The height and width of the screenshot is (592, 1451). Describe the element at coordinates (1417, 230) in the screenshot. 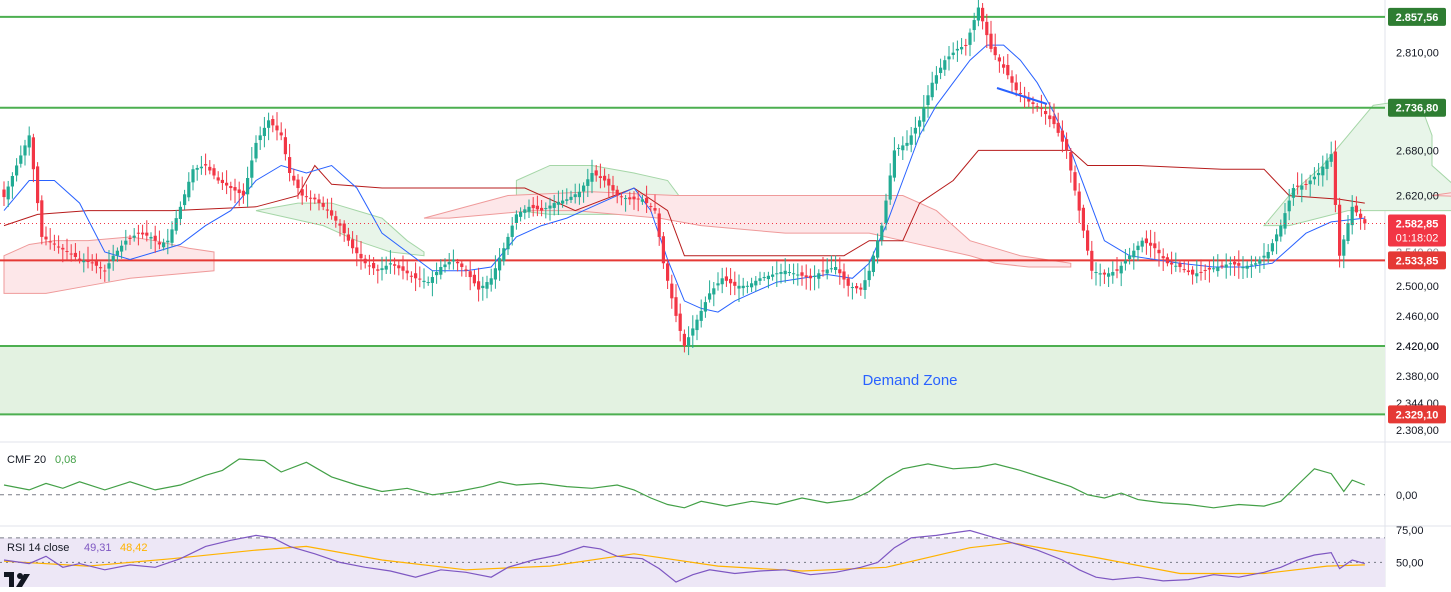

I see `current-price-tag` at that location.